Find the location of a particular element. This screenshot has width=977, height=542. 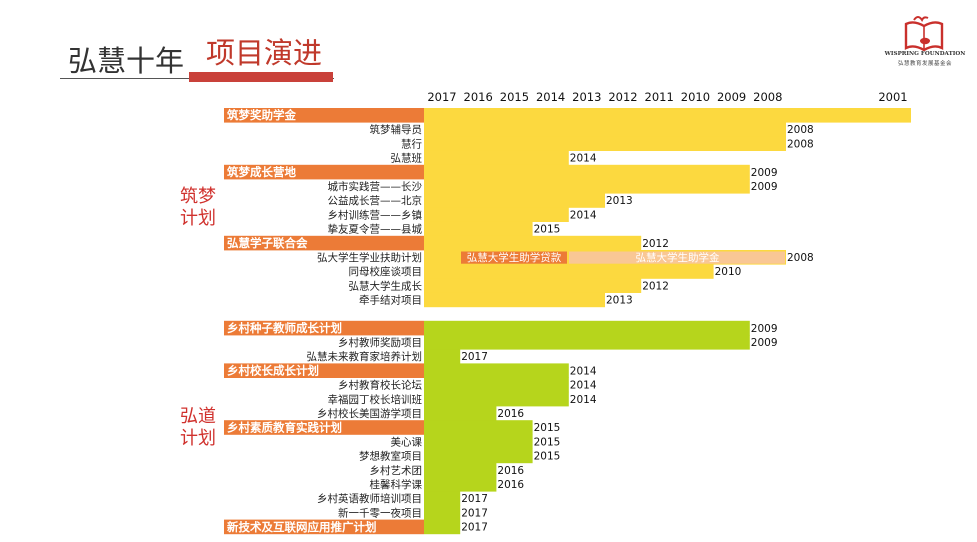

segment-label: 弘慧大学生助学金 is located at coordinates (678, 257).